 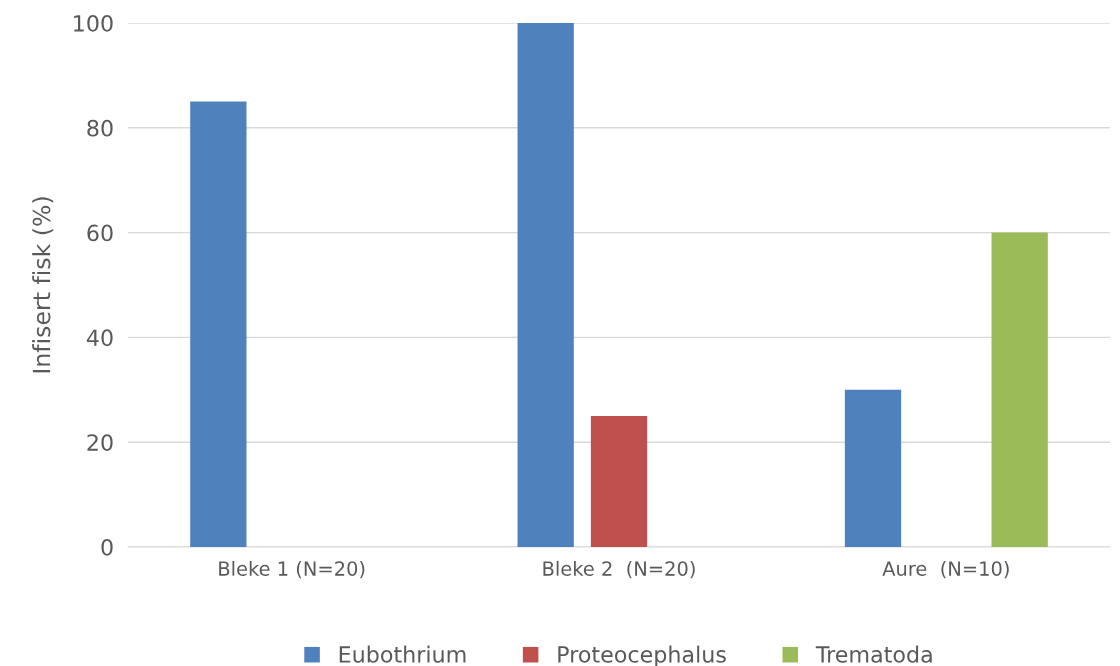 I want to click on y-tick-label: 20, so click(x=100, y=442).